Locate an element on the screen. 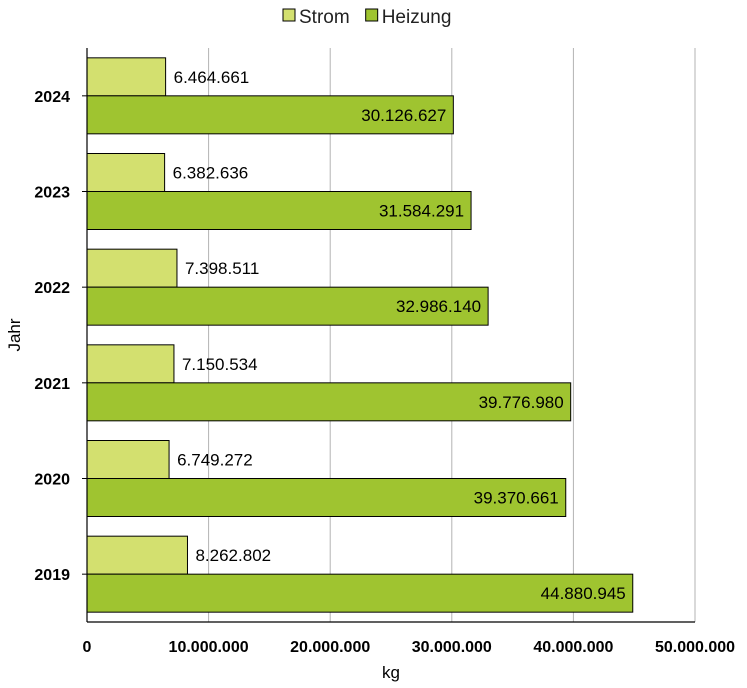 Image resolution: width=747 pixels, height=688 pixels. y-tick-label: 2024 is located at coordinates (52, 97).